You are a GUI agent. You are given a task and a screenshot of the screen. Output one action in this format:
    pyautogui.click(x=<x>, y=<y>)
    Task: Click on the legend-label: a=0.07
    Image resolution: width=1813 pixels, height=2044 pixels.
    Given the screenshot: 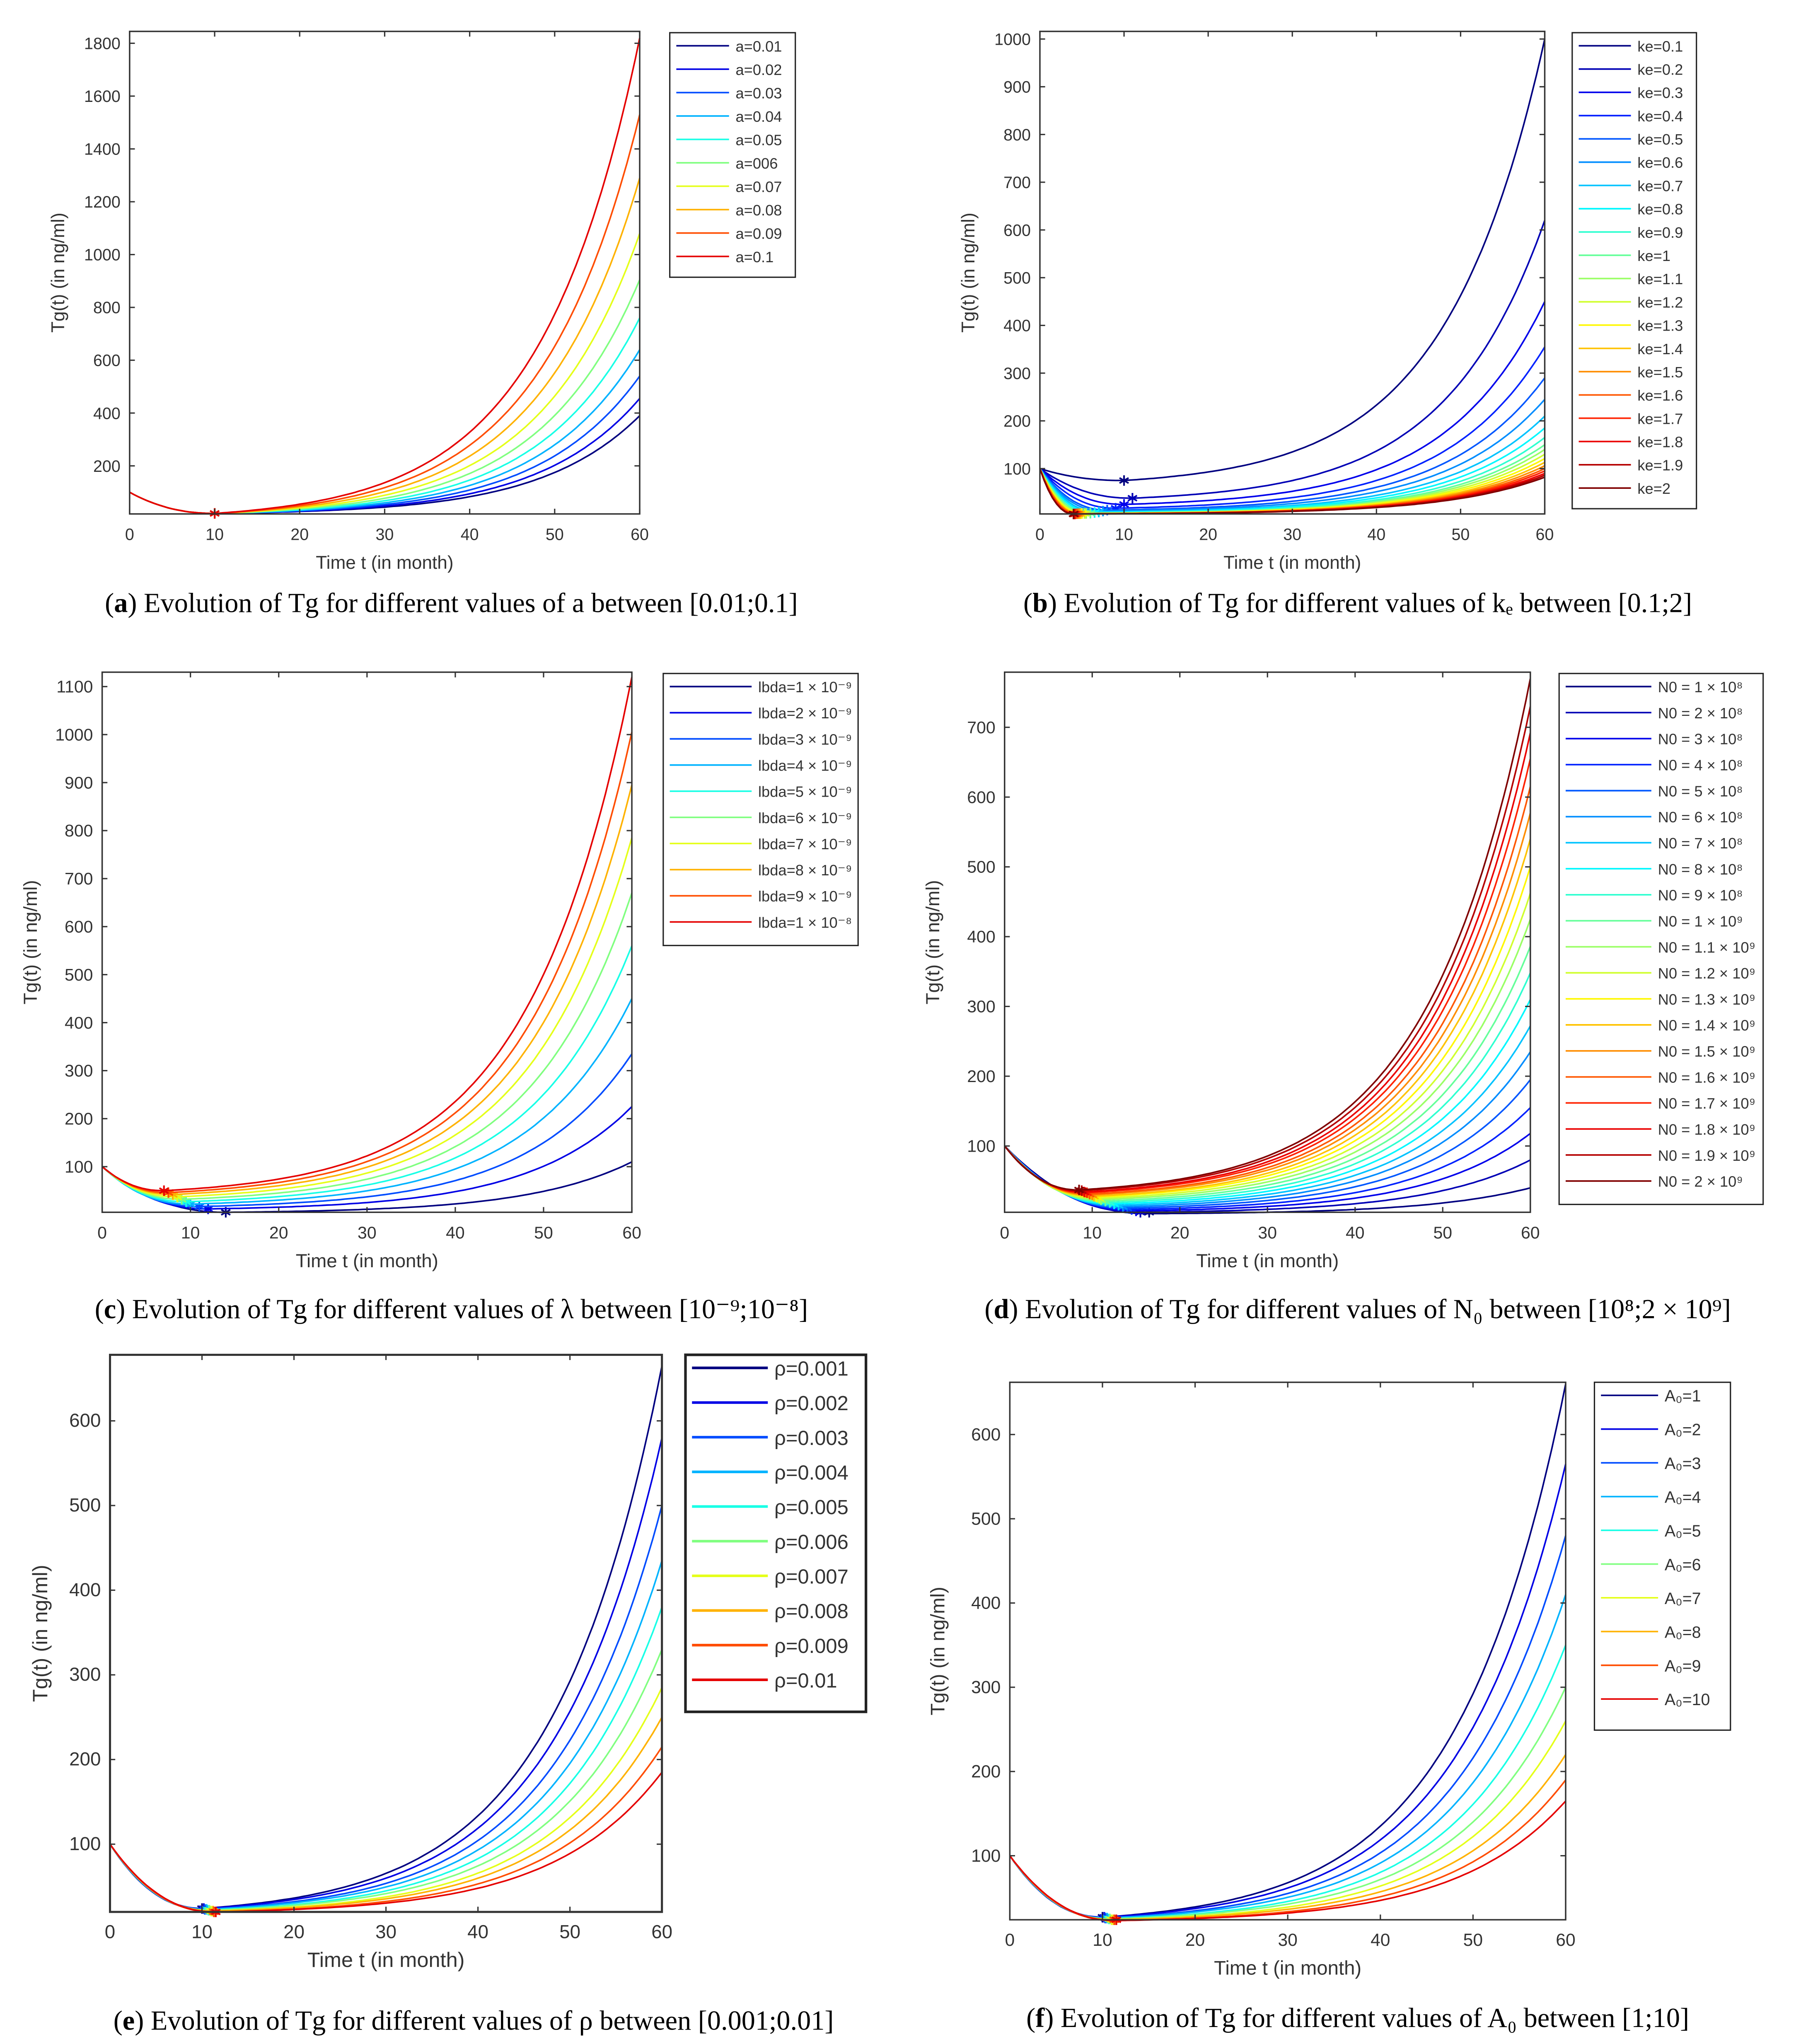 What is the action you would take?
    pyautogui.click(x=758, y=186)
    